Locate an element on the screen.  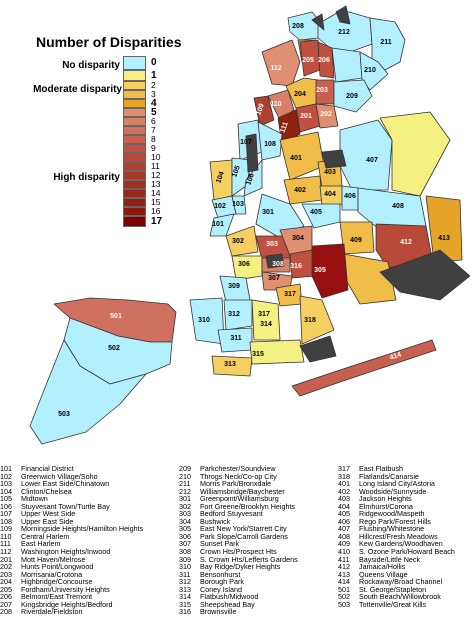
key-name: Queens Village is located at coordinates (383, 574).